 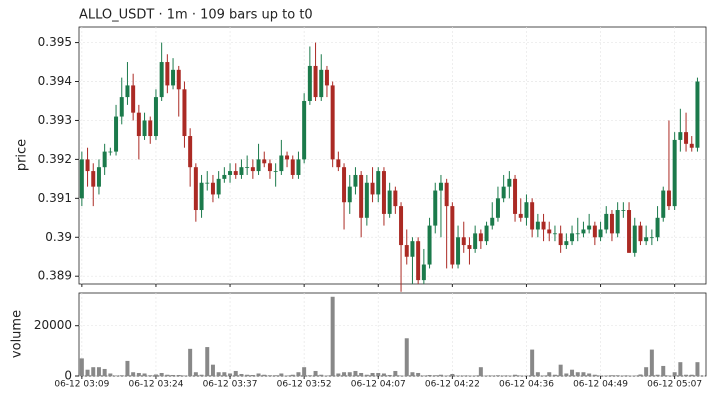 What do you see at coordinates (526, 385) in the screenshot?
I see `x-tick-label: 06-12 04:36` at bounding box center [526, 385].